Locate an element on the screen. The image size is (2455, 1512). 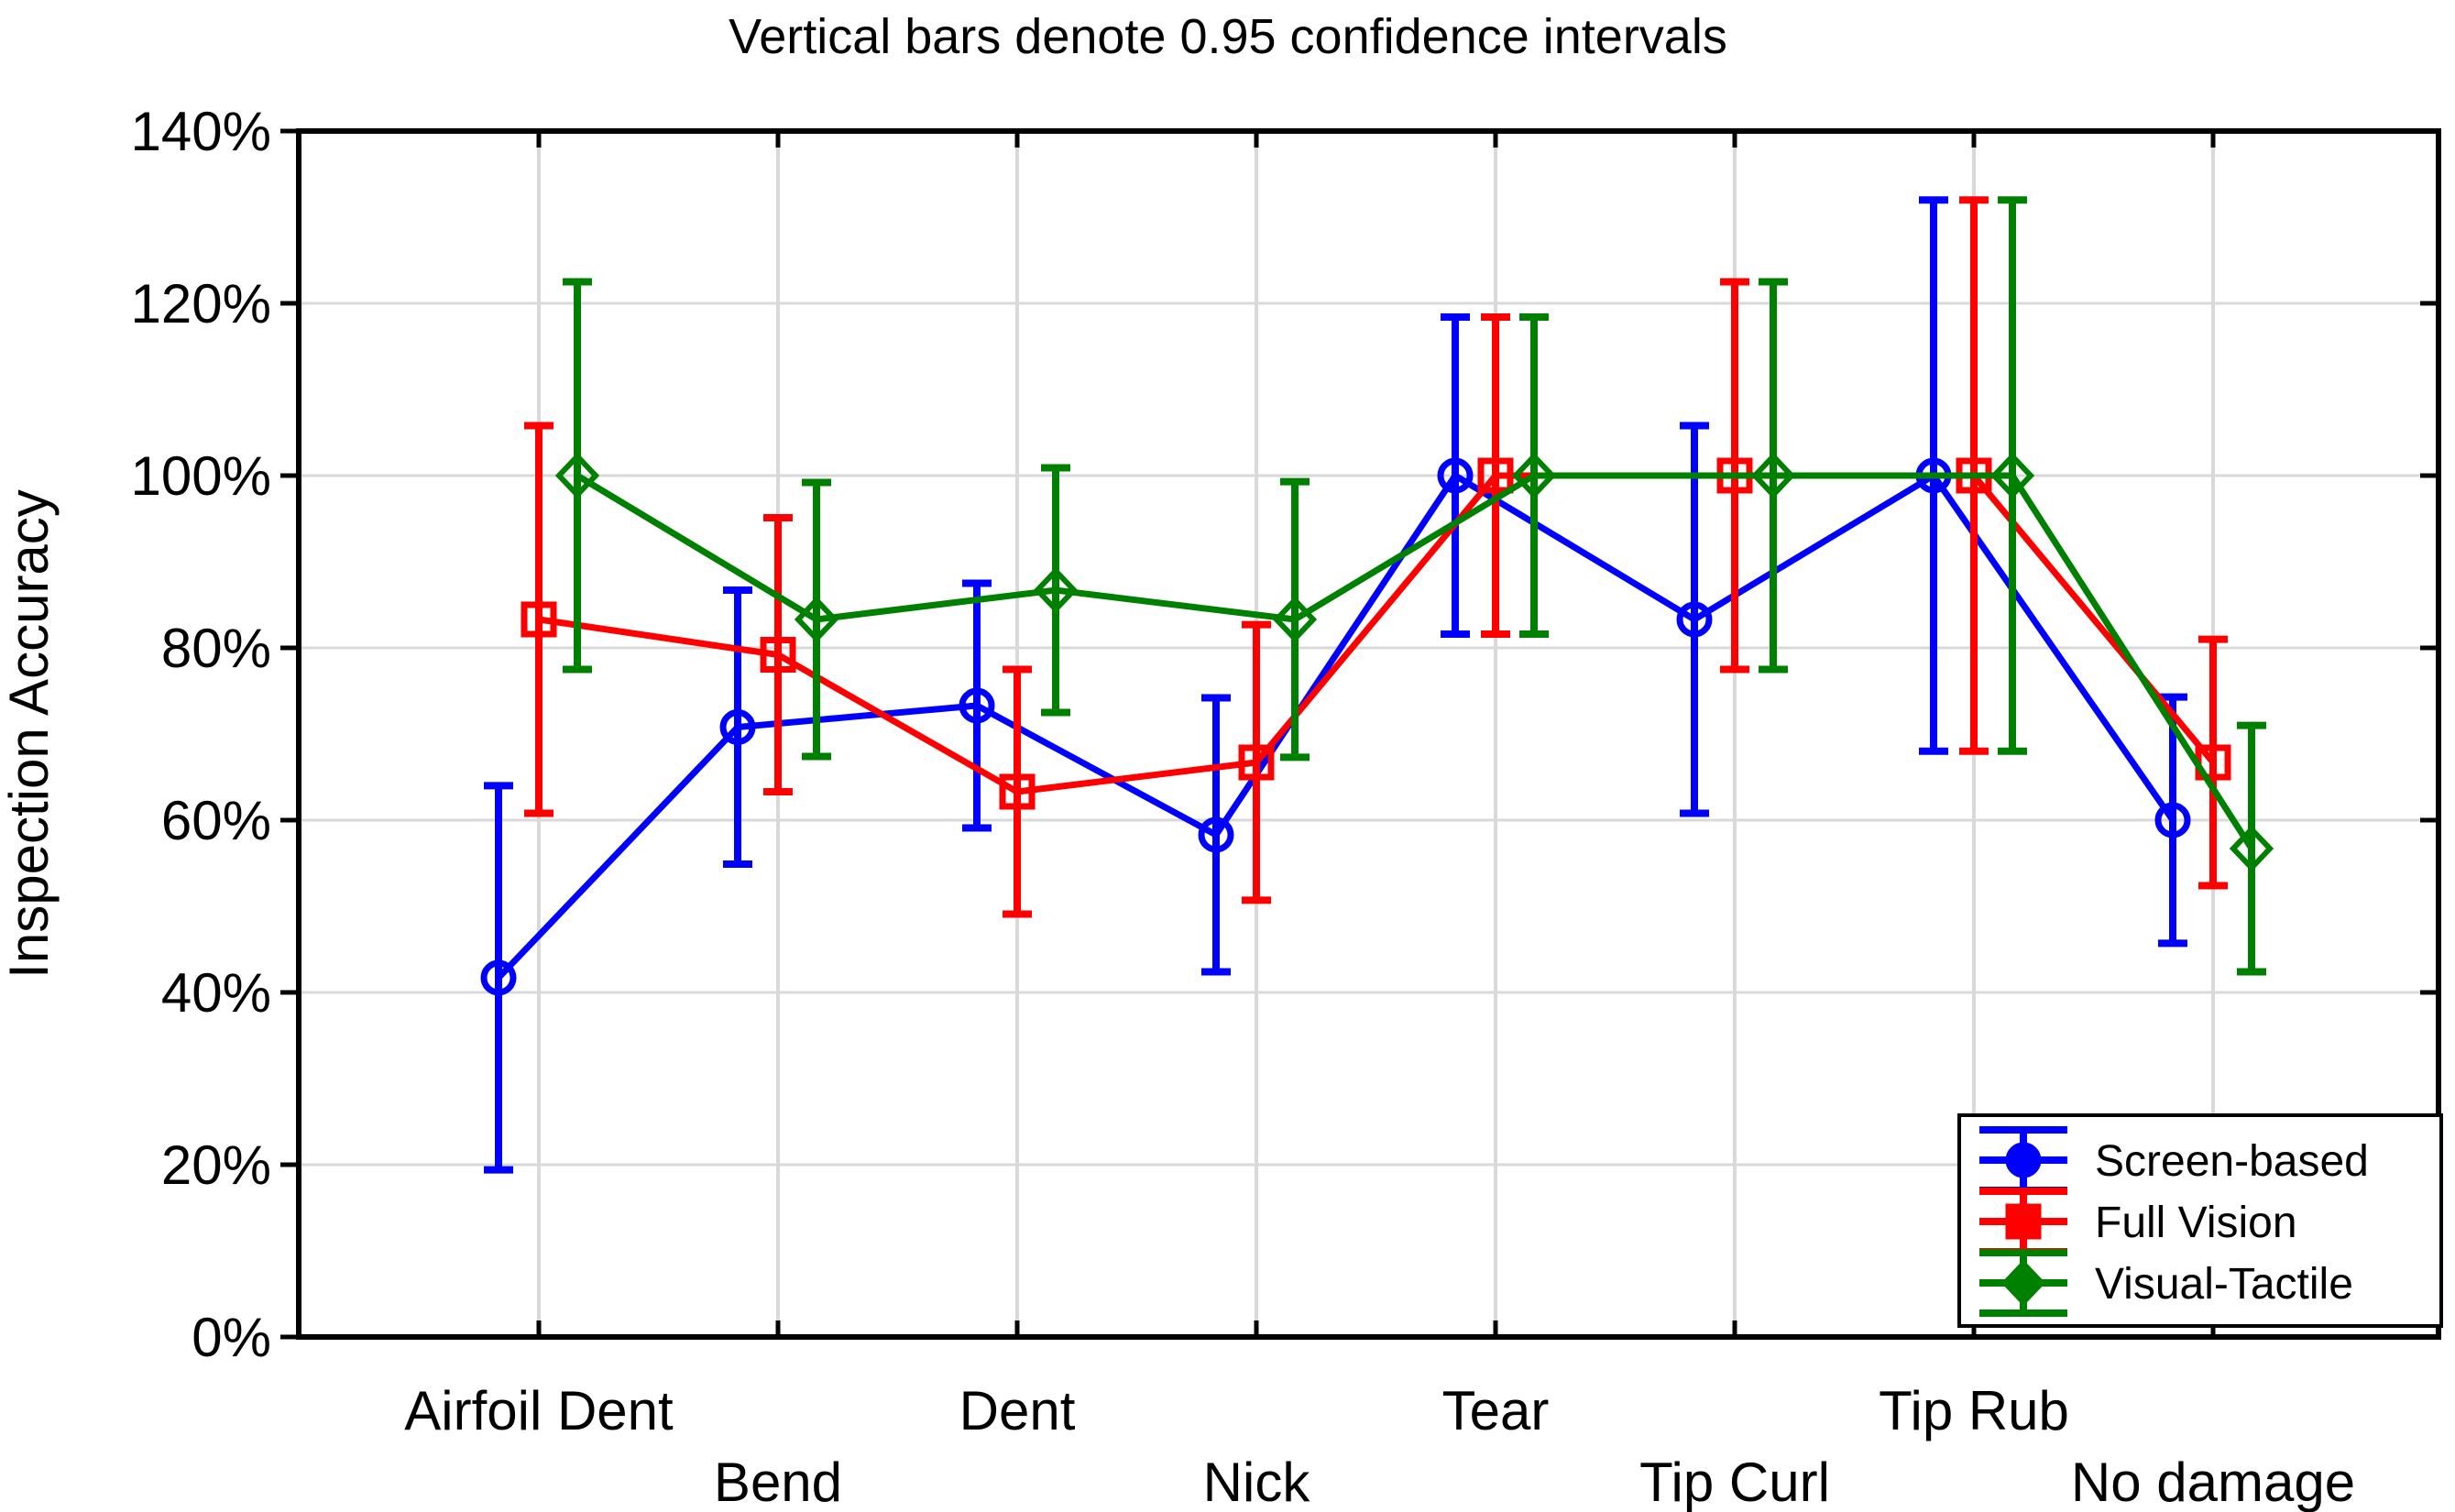
x-category-label: Tear is located at coordinates (1496, 1410).